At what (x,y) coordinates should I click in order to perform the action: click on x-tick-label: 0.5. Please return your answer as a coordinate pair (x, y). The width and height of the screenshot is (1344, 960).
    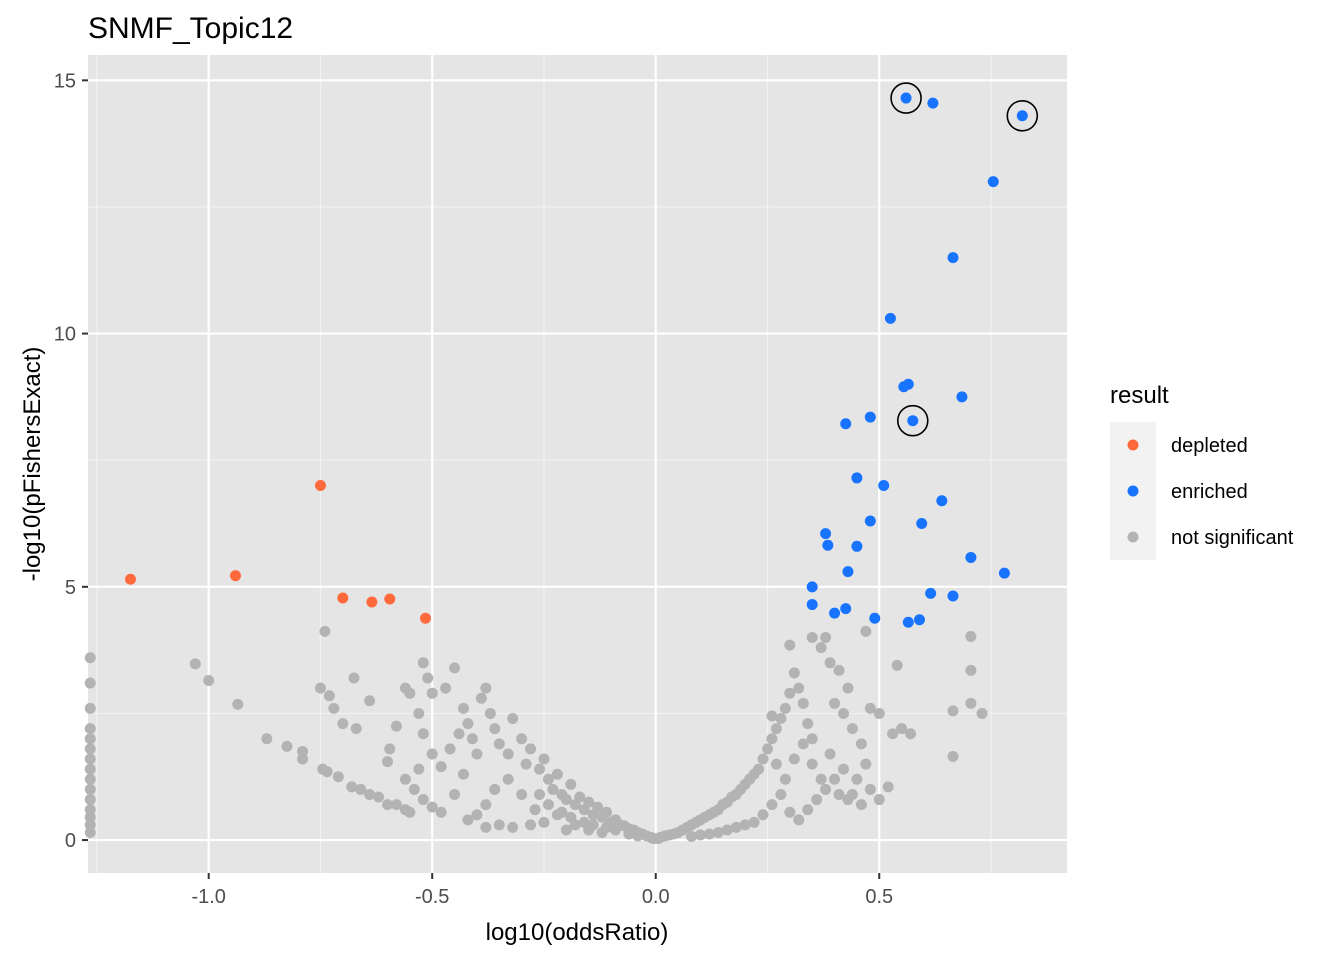
    Looking at the image, I should click on (879, 897).